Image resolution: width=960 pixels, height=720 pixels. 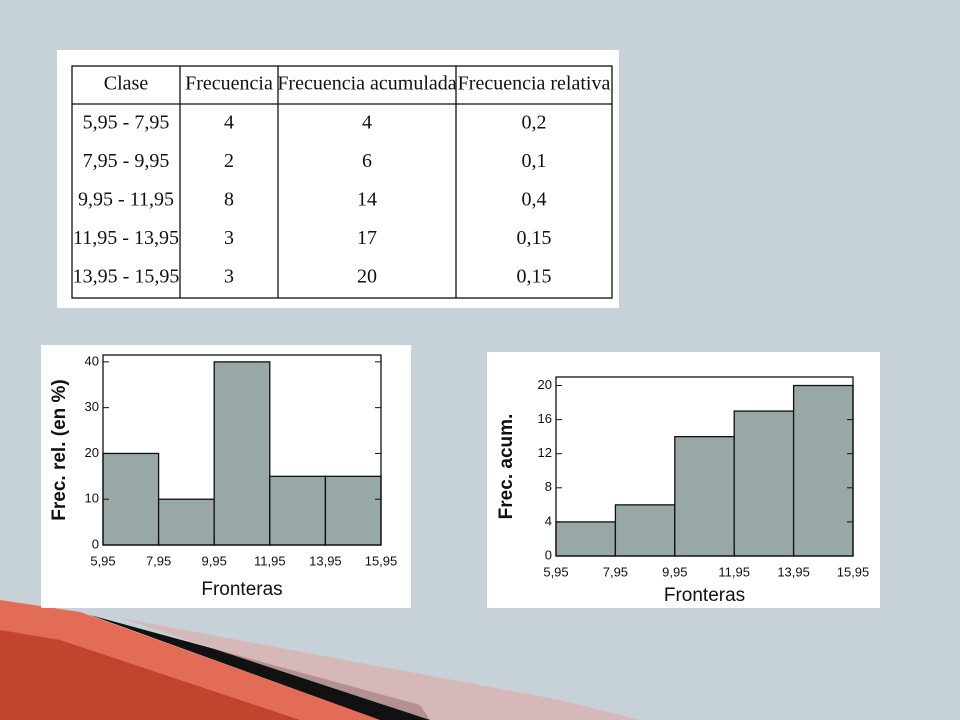 What do you see at coordinates (506, 467) in the screenshot?
I see `y-axis-label: Frec. acum.` at bounding box center [506, 467].